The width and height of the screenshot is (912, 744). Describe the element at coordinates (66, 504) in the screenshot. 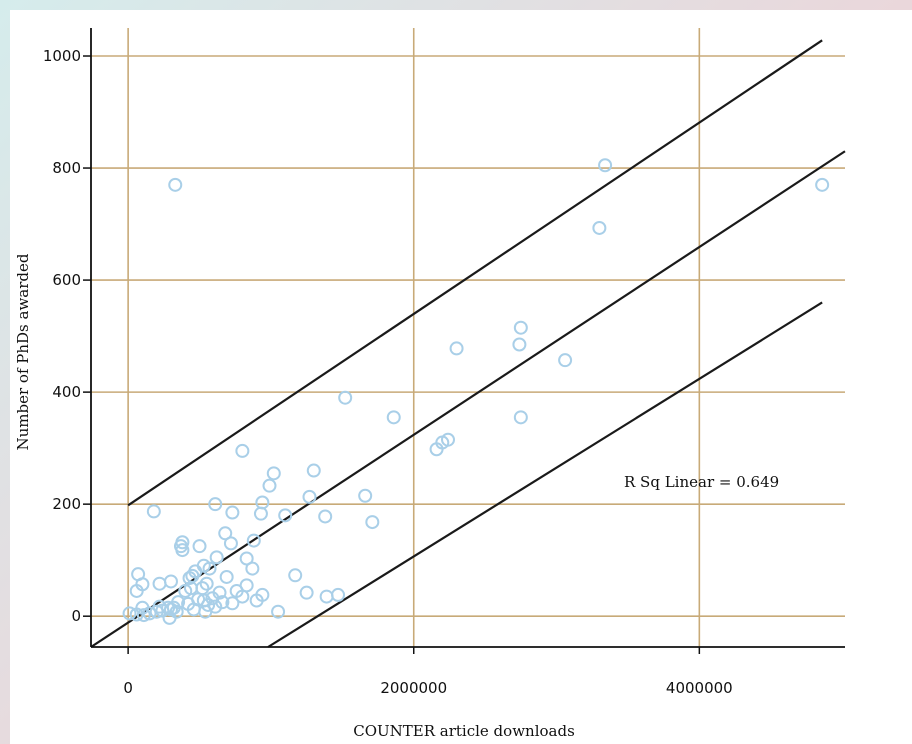

I see `y-tick-label: 200` at that location.